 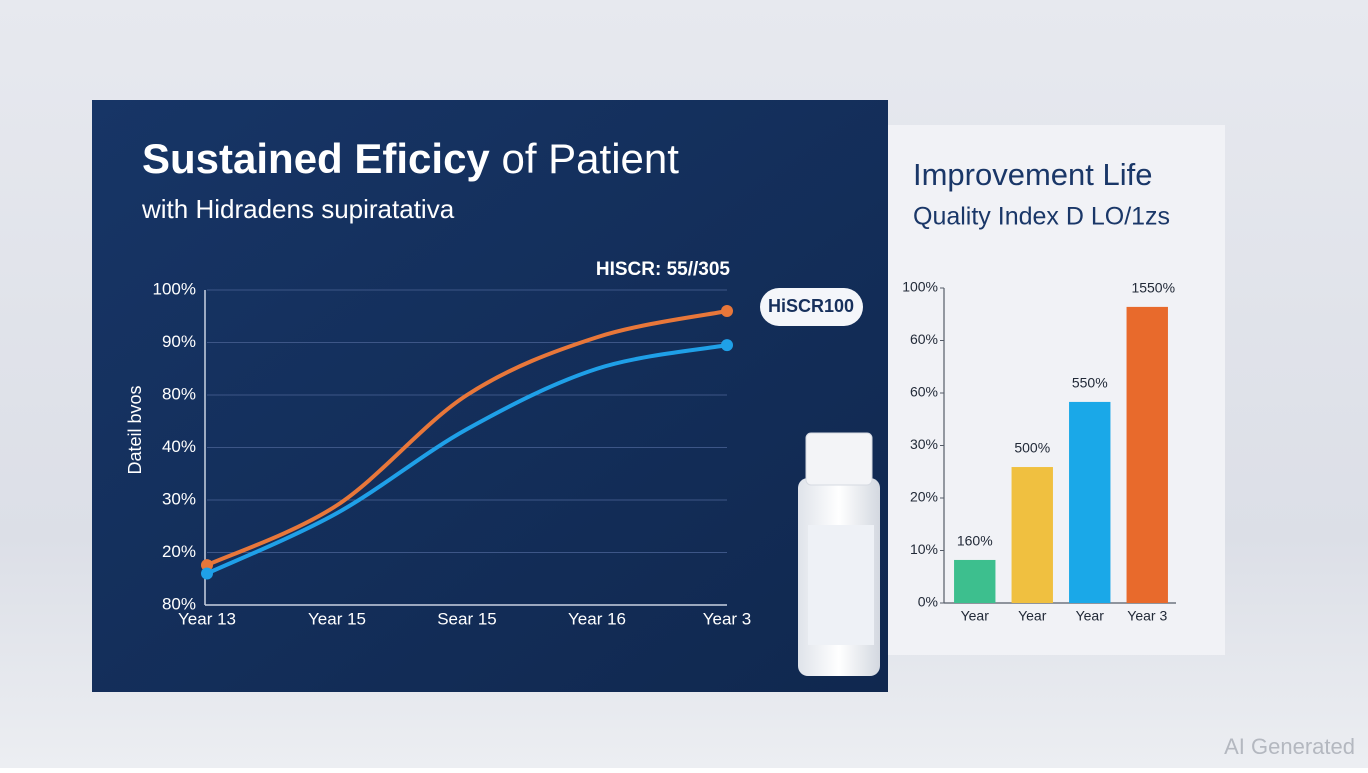 I want to click on y-tick-label: 90%, so click(x=179, y=341).